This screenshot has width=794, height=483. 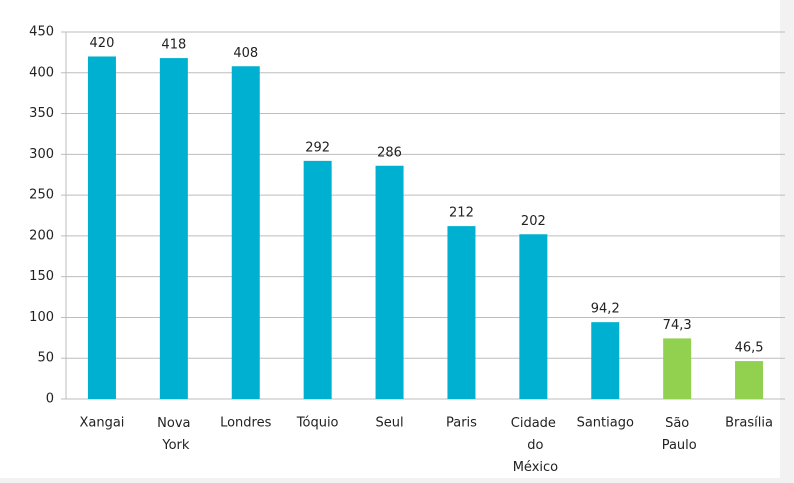 What do you see at coordinates (173, 45) in the screenshot?
I see `value-label: 418` at bounding box center [173, 45].